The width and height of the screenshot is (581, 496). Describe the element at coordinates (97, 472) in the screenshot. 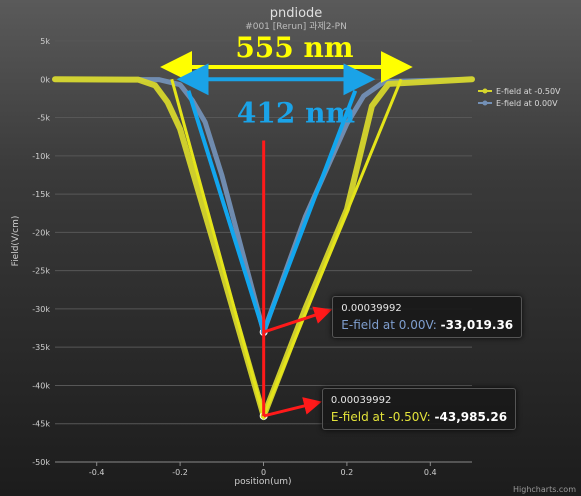

I see `x-tick-label: -0.4` at that location.